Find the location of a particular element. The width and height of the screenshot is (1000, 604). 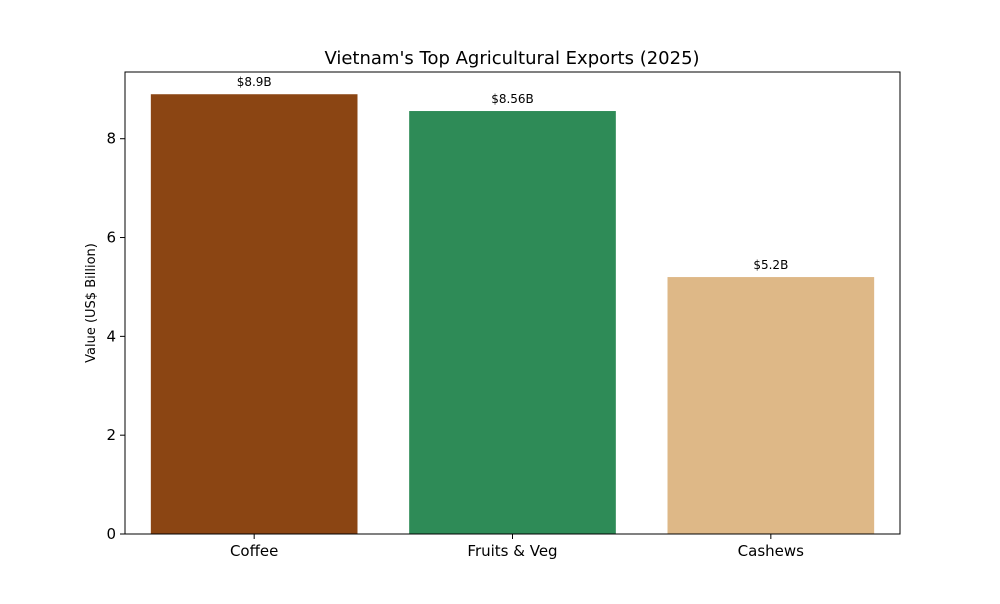

y-axis-label: Value (US$ Billion) is located at coordinates (91, 303).